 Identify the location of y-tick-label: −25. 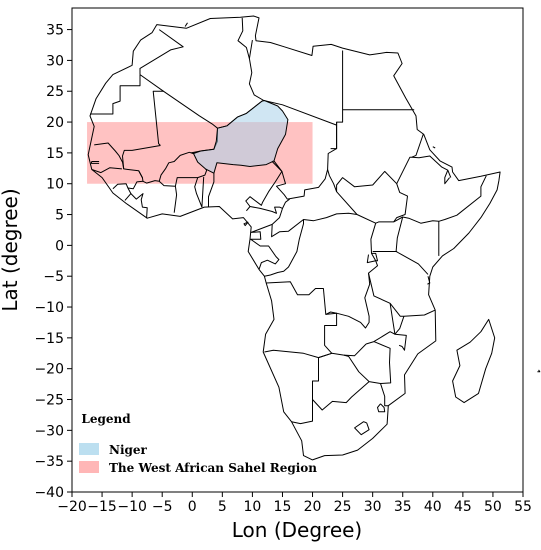
(49, 401).